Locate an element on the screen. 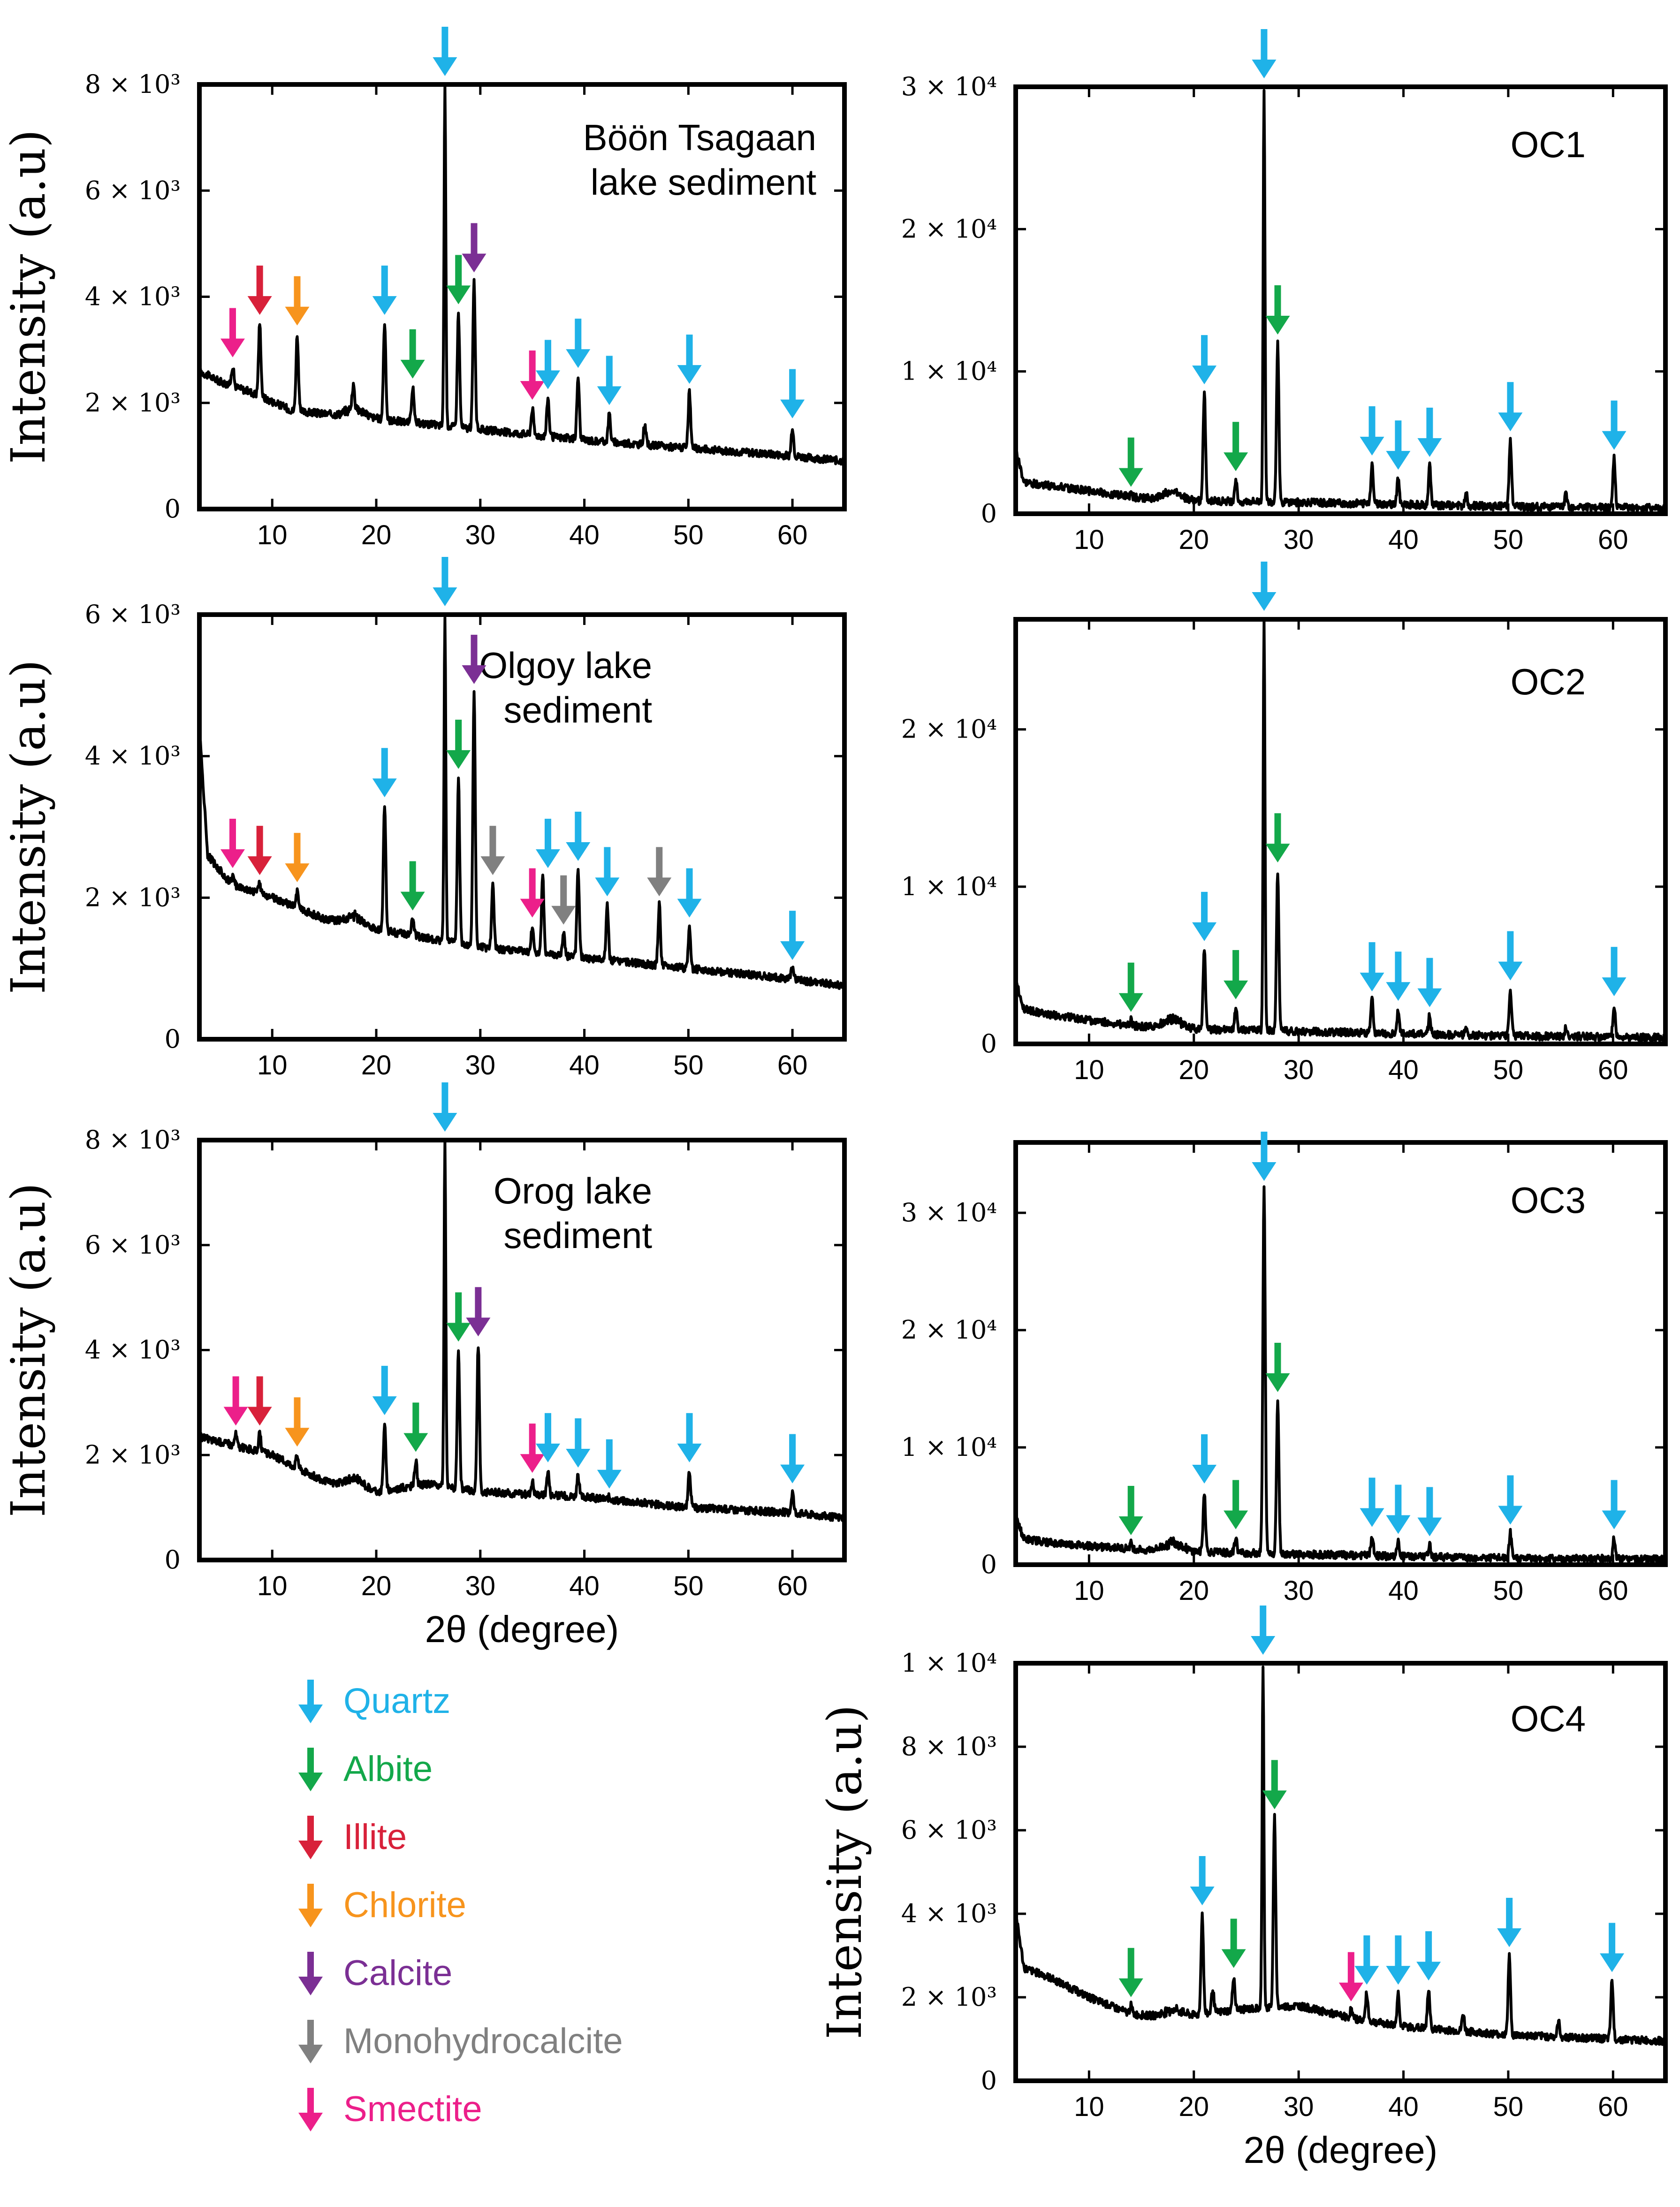 The width and height of the screenshot is (1680, 2207). arrow-monohydrocalcite is located at coordinates (493, 850).